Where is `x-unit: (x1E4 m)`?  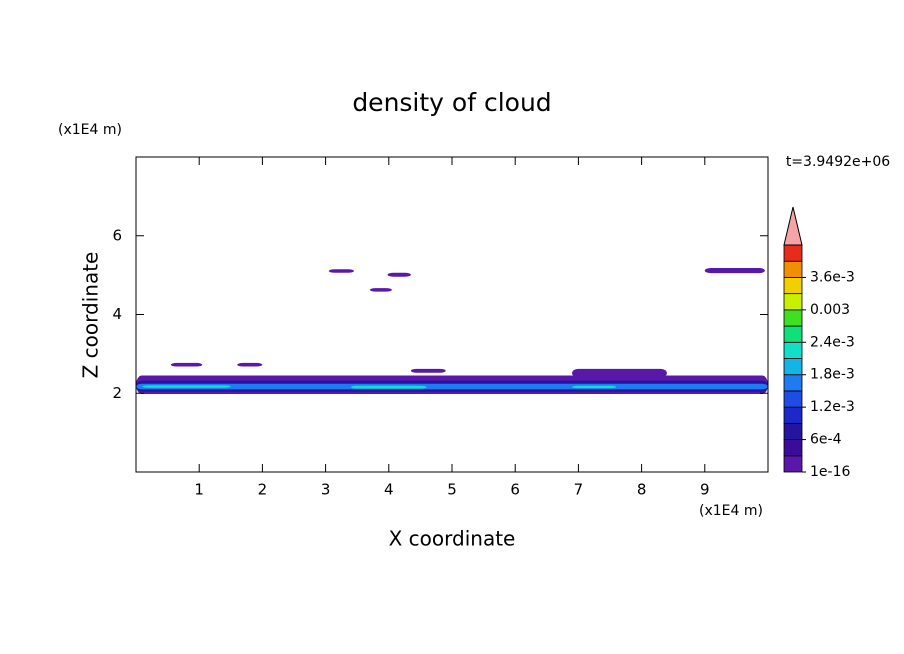 x-unit: (x1E4 m) is located at coordinates (731, 511).